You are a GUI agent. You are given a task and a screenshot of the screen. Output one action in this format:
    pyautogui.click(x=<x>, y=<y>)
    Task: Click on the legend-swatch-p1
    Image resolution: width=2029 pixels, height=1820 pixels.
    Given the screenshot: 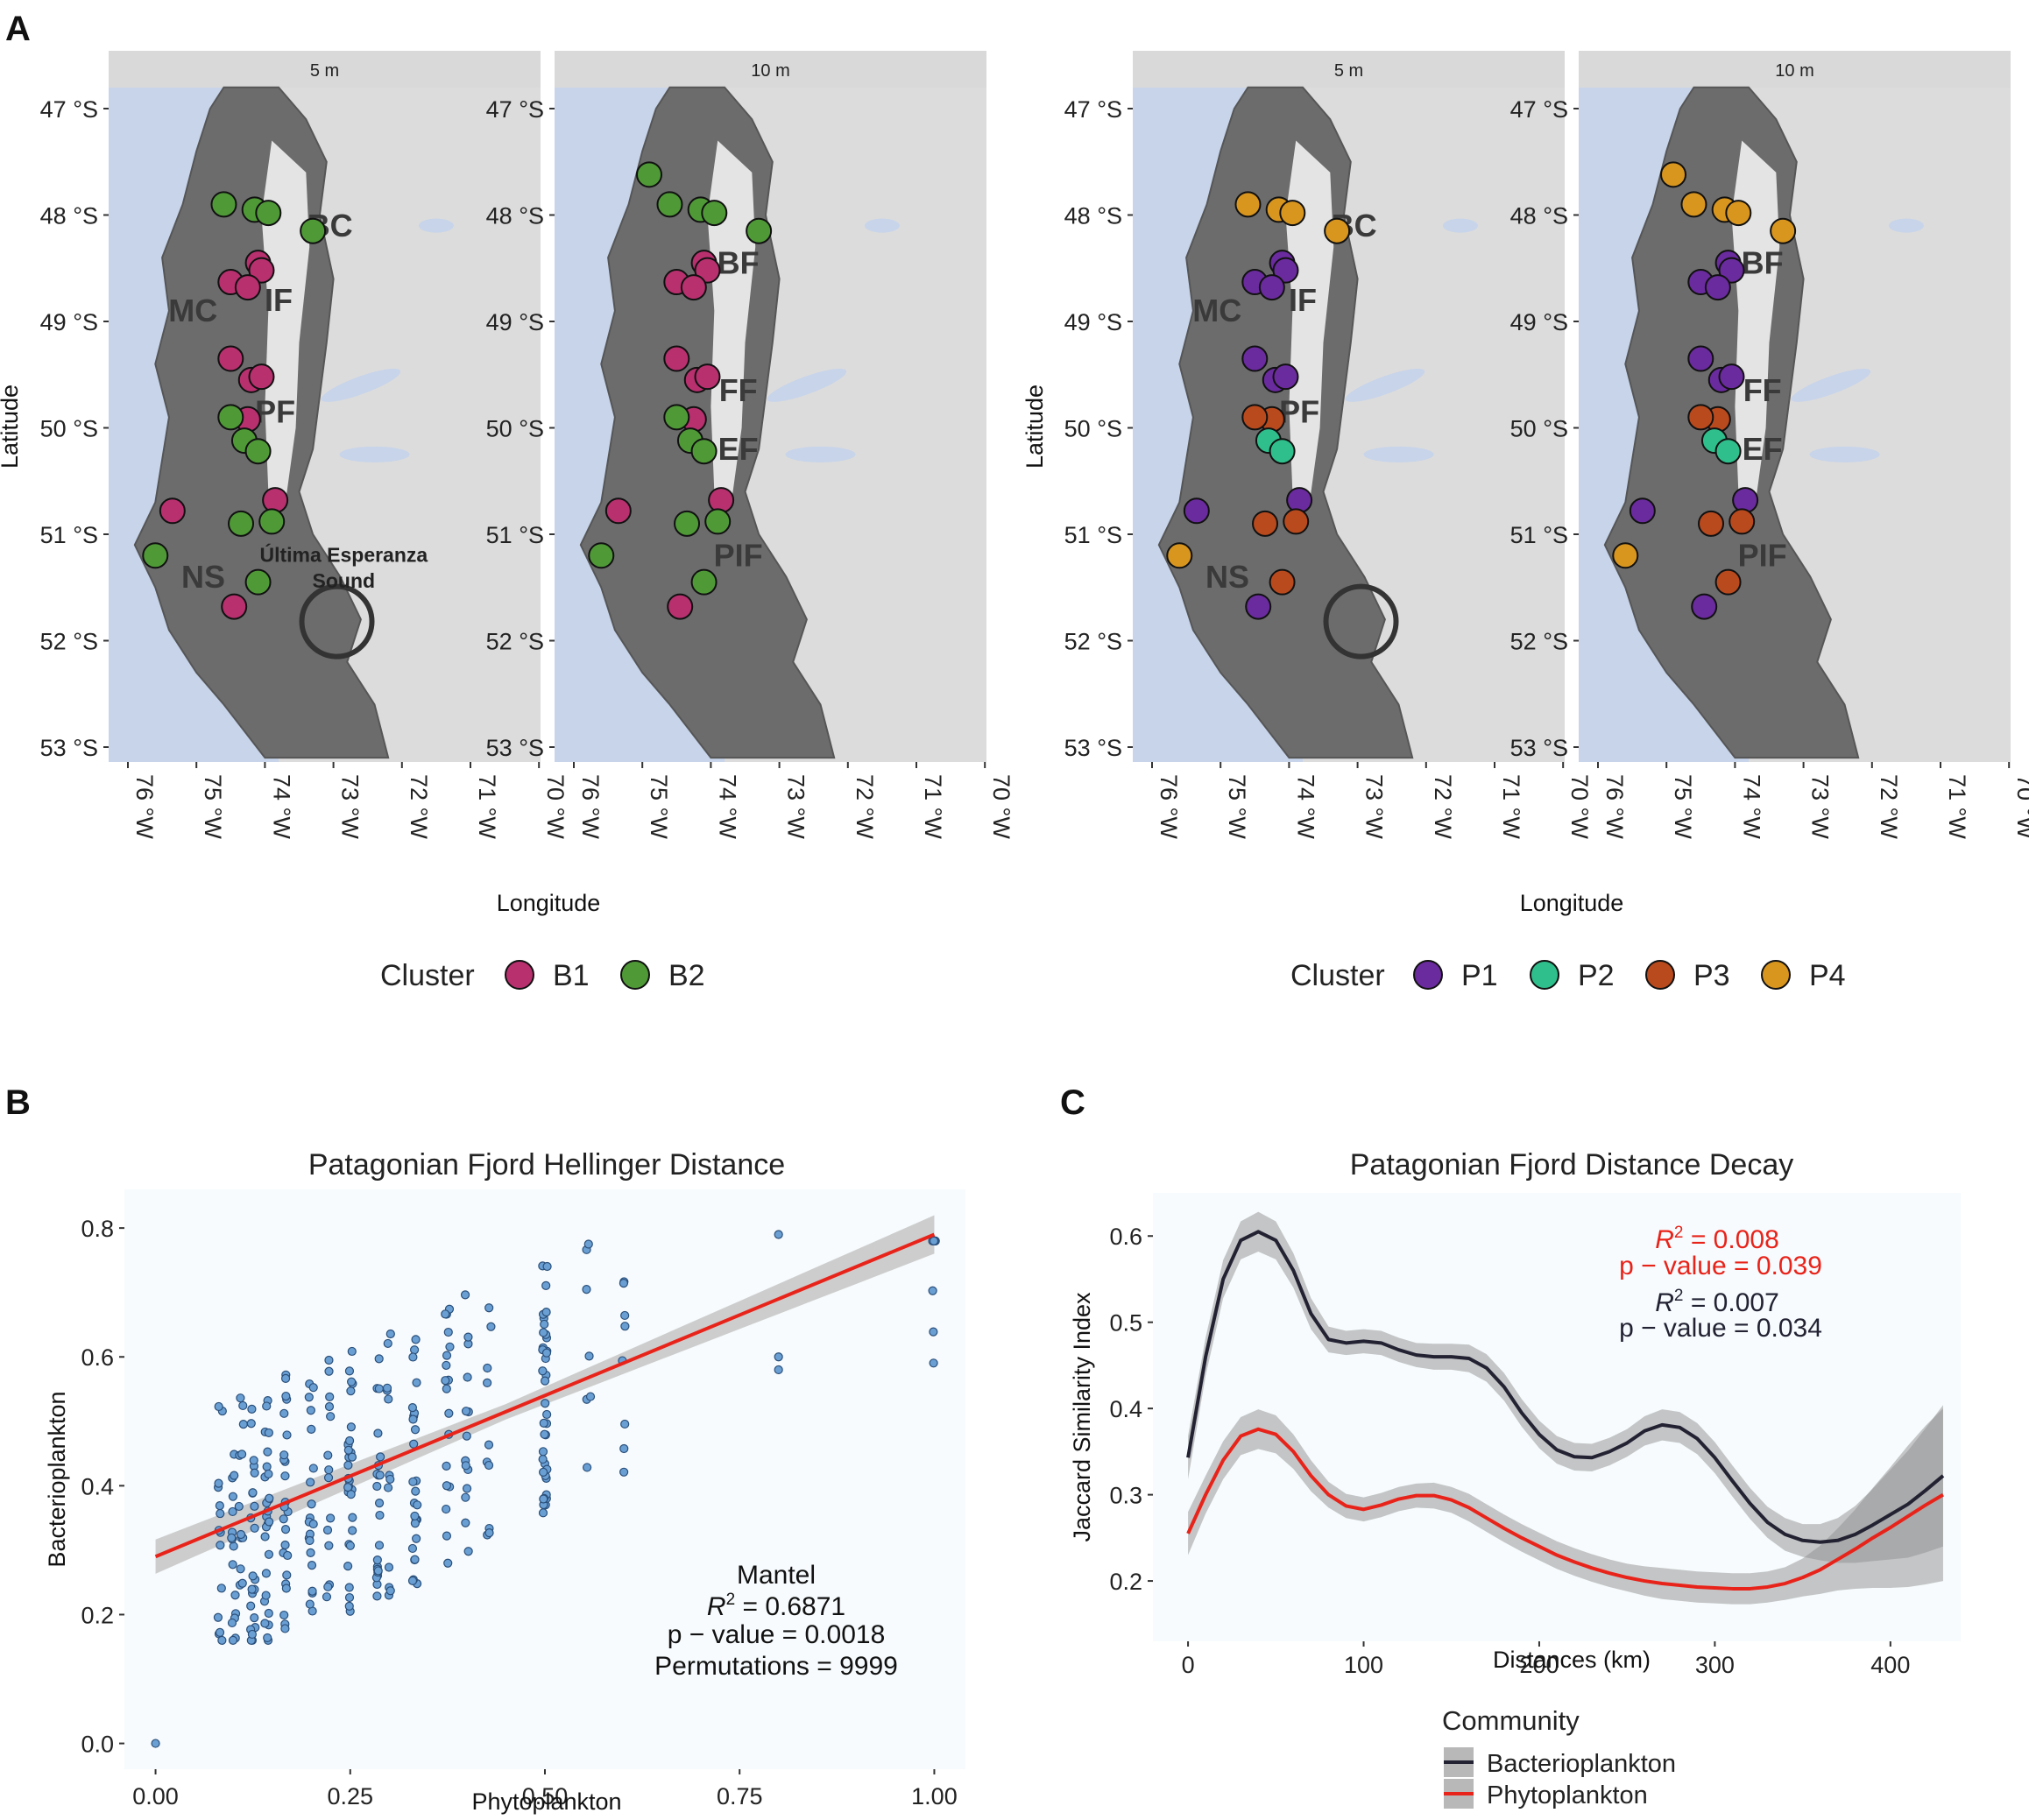 What is the action you would take?
    pyautogui.click(x=1428, y=975)
    